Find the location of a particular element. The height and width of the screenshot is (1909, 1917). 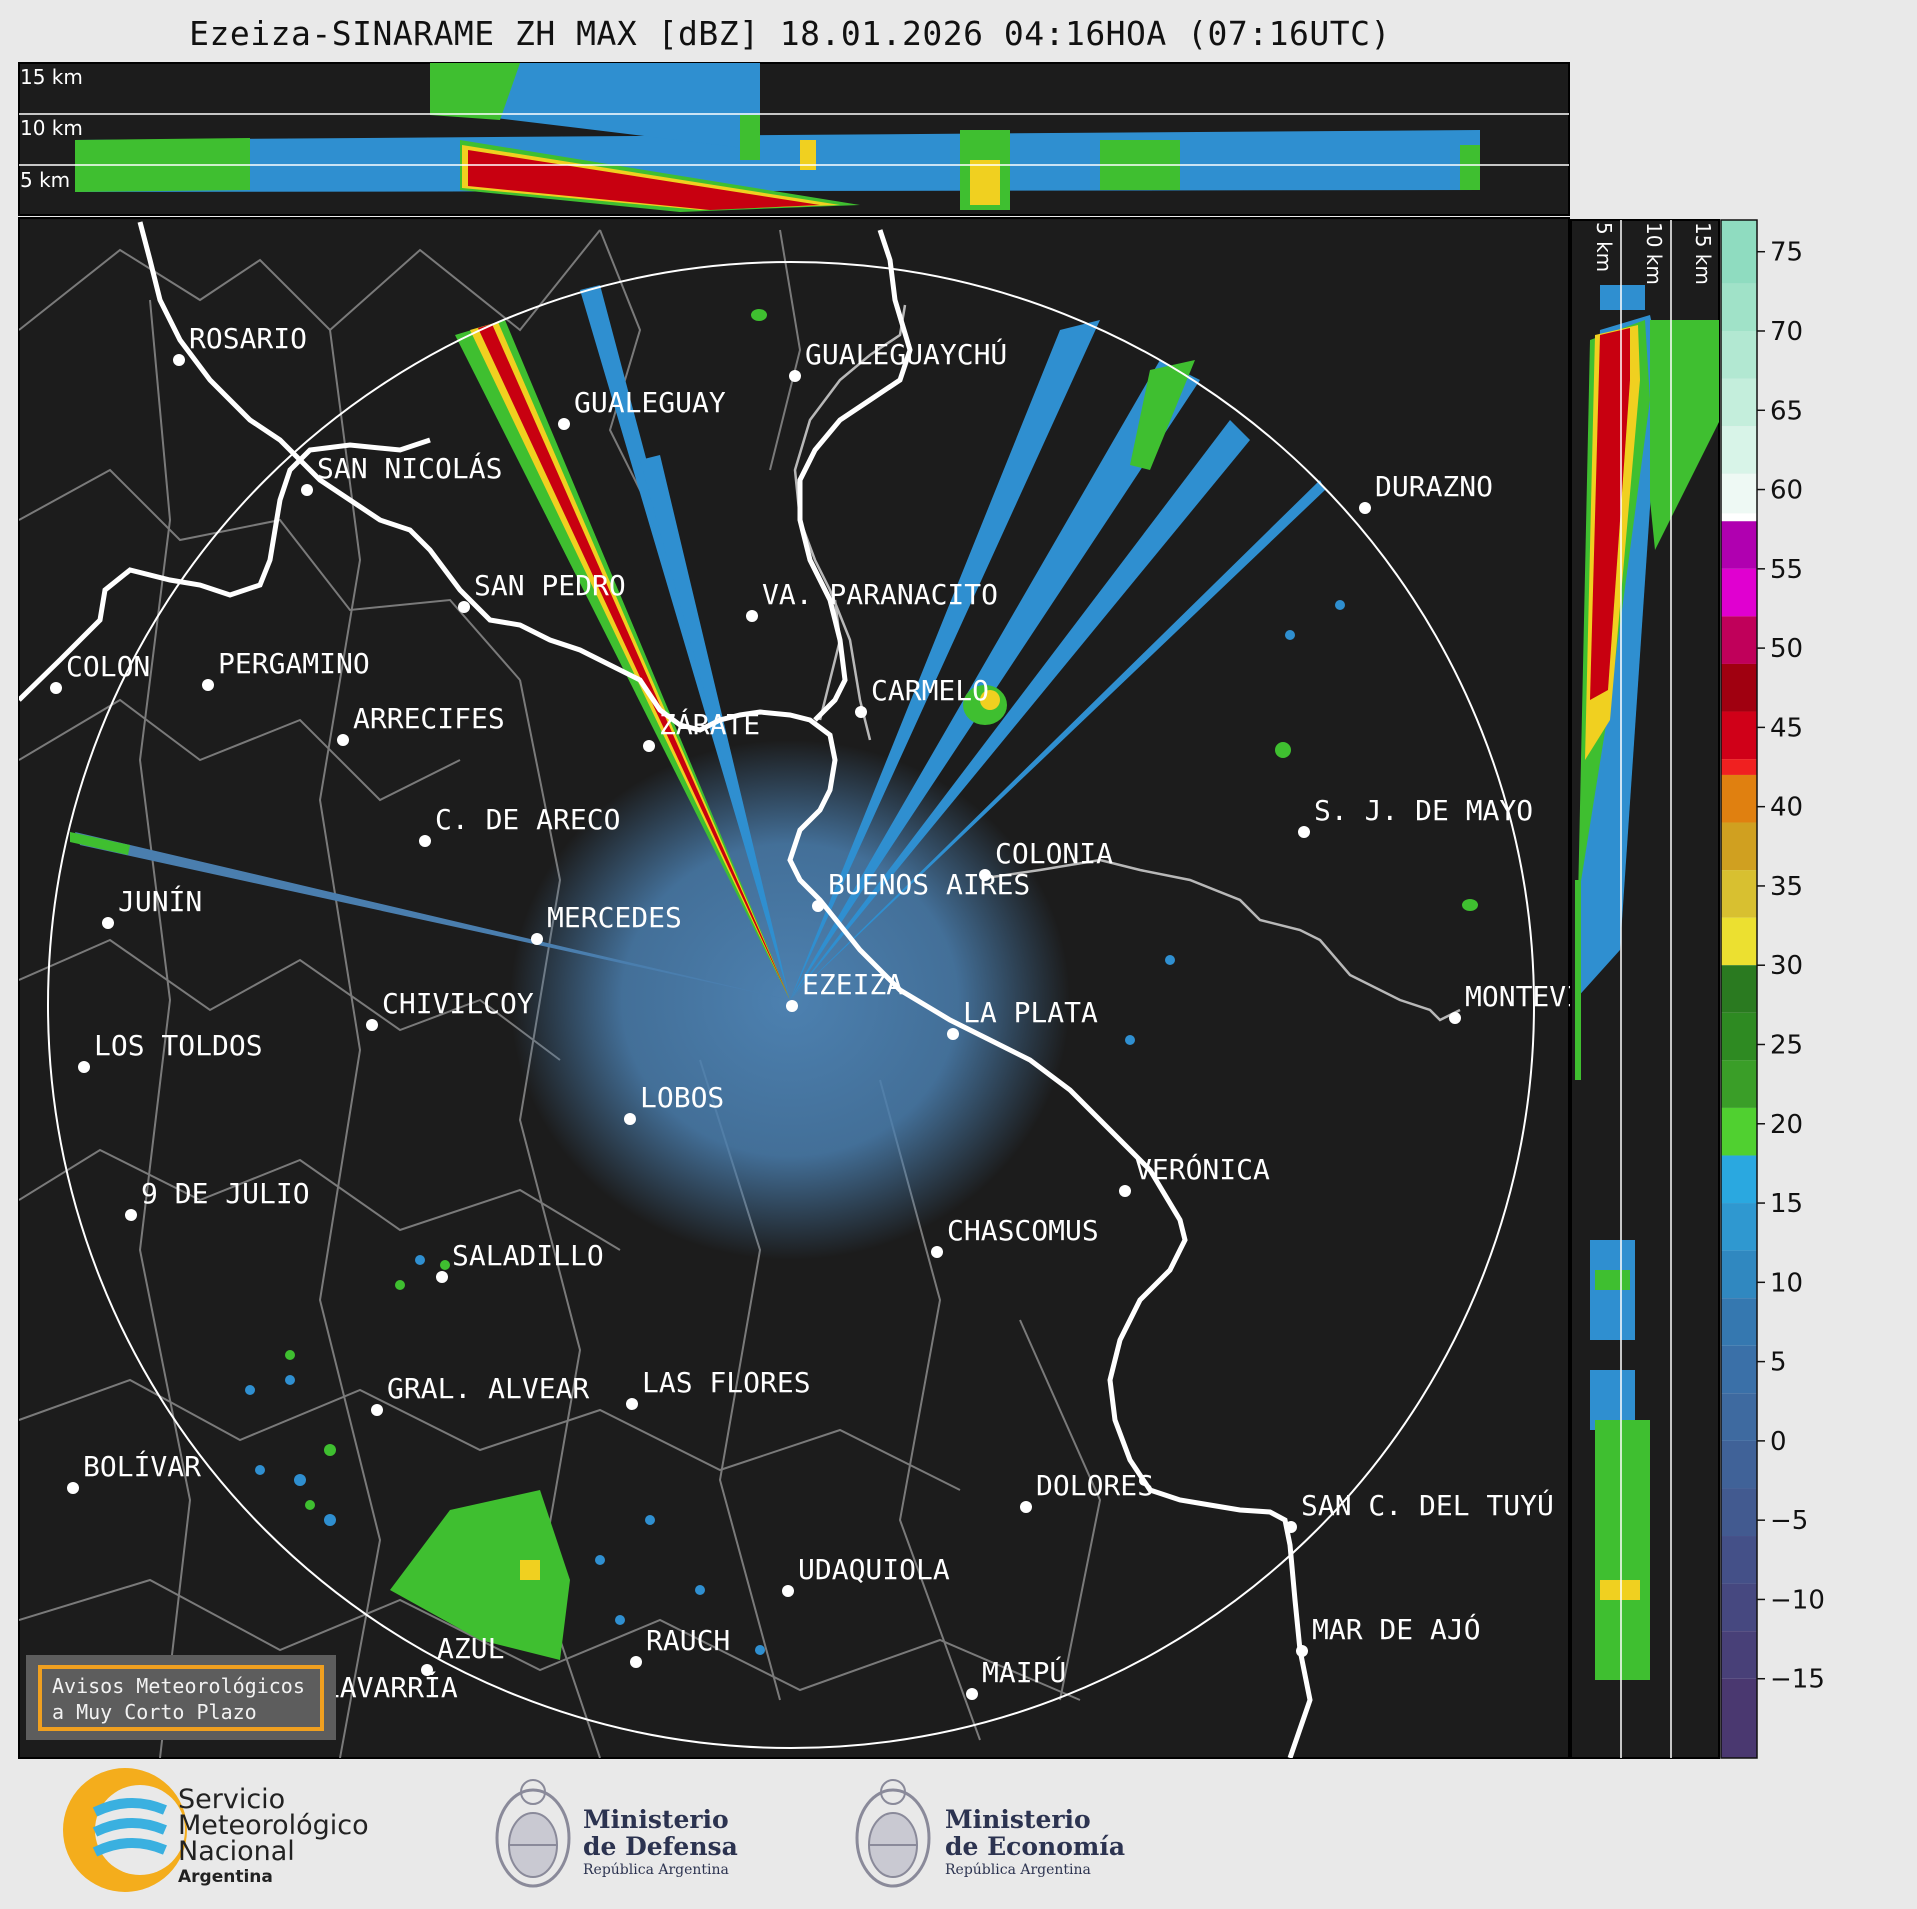

colorbar-tick-label: 65 is located at coordinates (1786, 411).